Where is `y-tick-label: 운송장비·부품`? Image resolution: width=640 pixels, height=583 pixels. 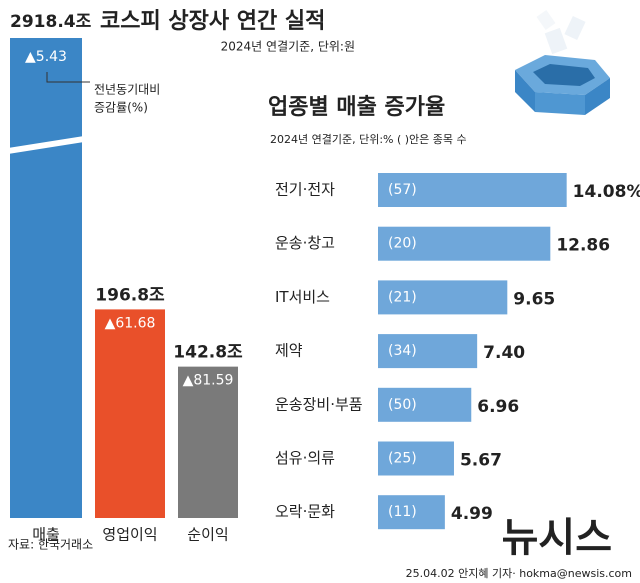 y-tick-label: 운송장비·부품 is located at coordinates (319, 404).